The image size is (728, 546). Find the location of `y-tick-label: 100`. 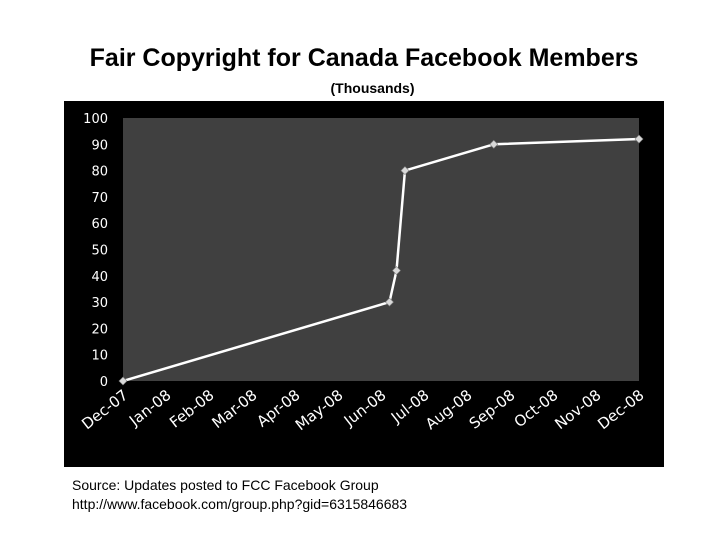

y-tick-label: 100 is located at coordinates (95, 119).